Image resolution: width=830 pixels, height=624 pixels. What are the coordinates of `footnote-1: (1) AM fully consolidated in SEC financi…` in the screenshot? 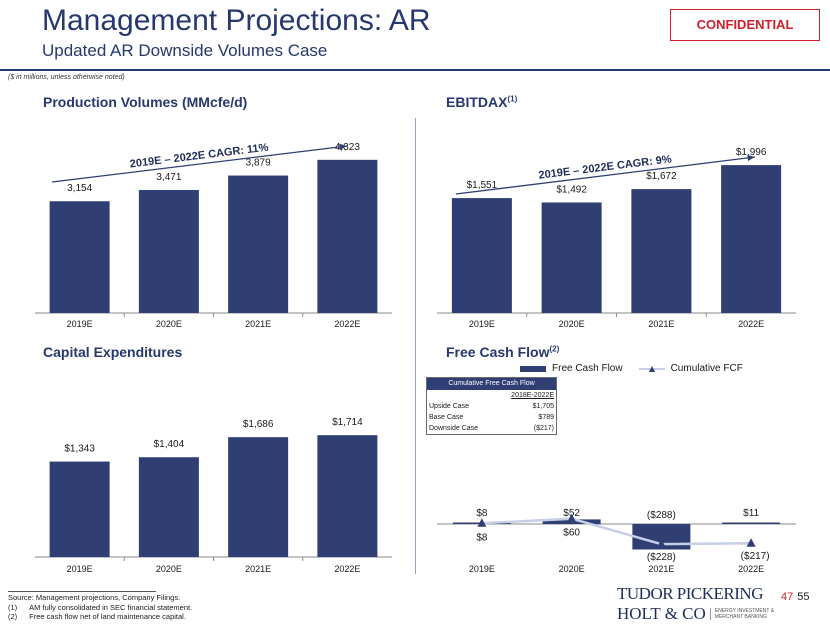 It's located at (100, 608).